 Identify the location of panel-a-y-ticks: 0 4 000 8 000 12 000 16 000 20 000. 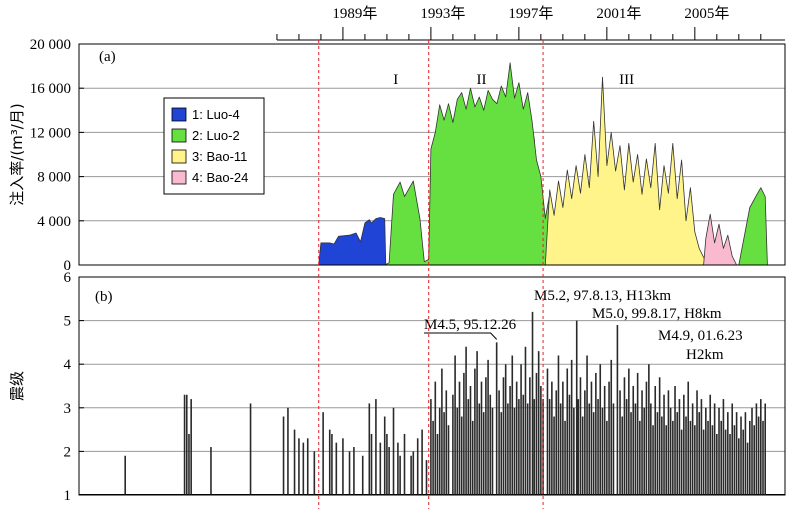
(57, 155).